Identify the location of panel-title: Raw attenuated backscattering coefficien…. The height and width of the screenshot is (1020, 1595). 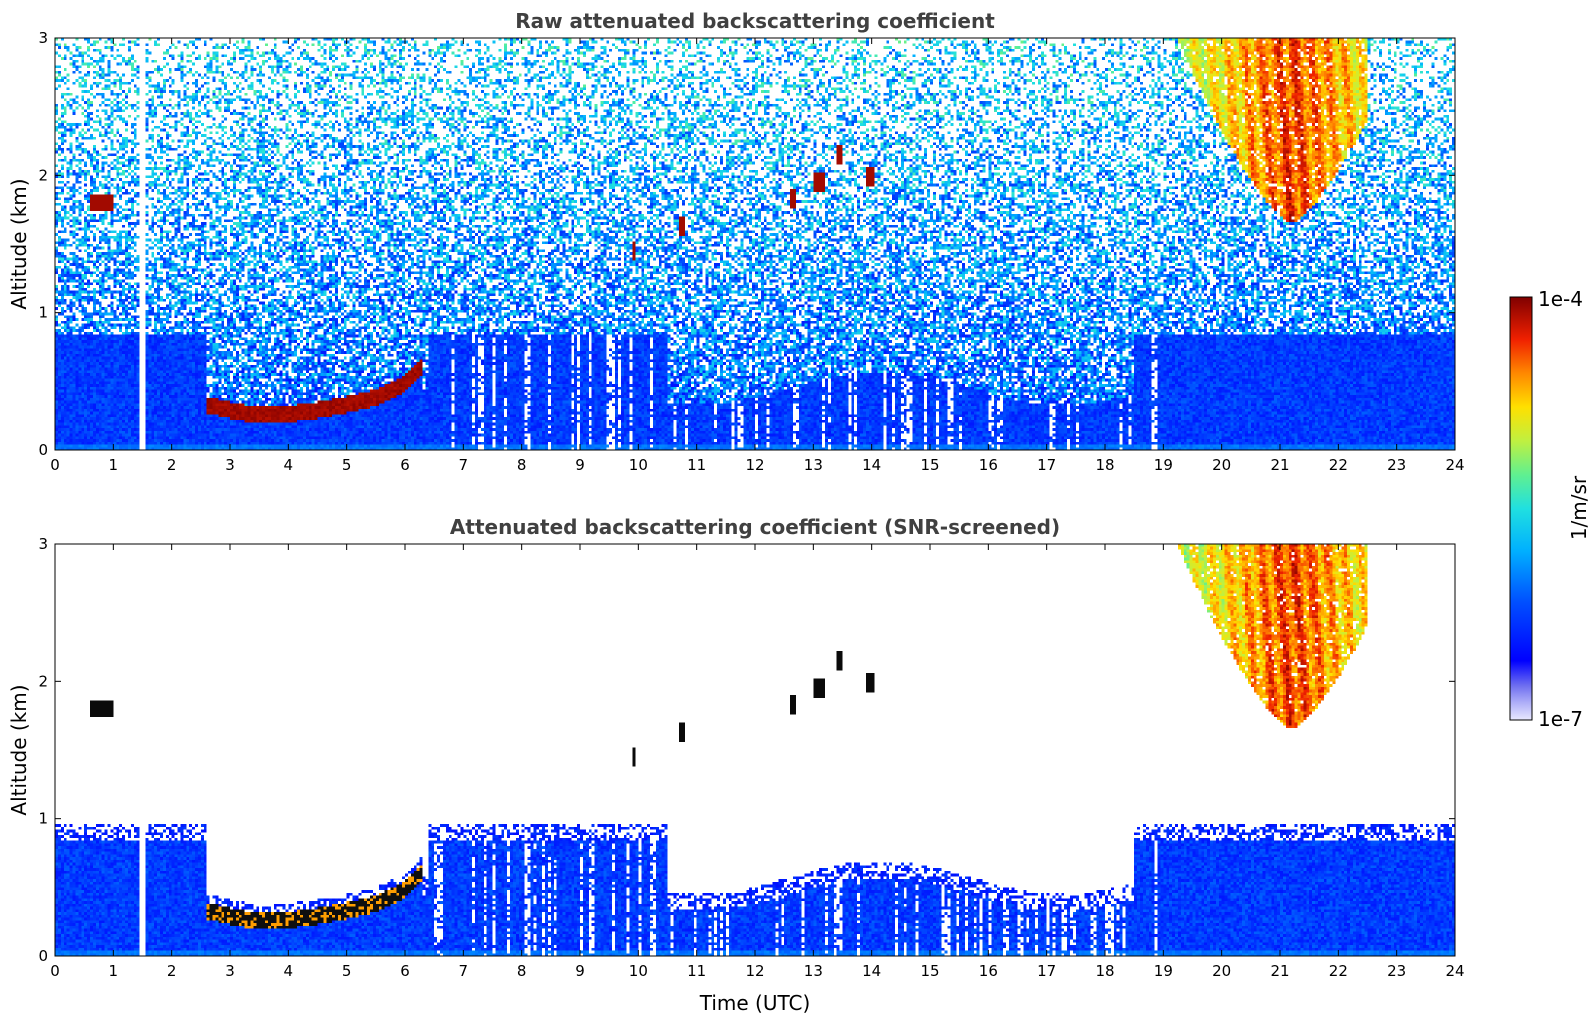
(755, 21).